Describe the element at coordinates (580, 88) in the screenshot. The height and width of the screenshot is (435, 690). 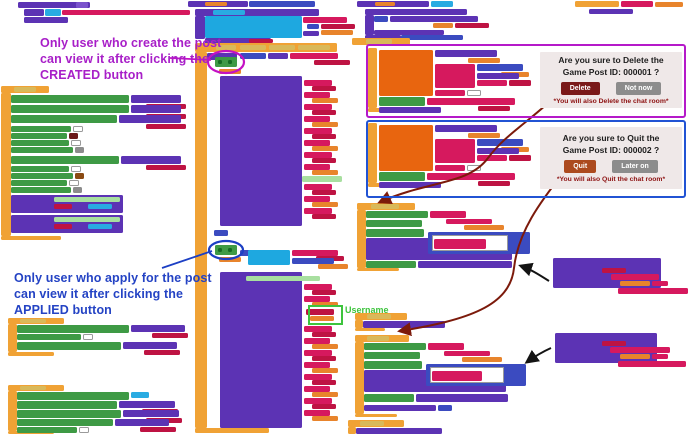
I see `delete-button: Delete` at that location.